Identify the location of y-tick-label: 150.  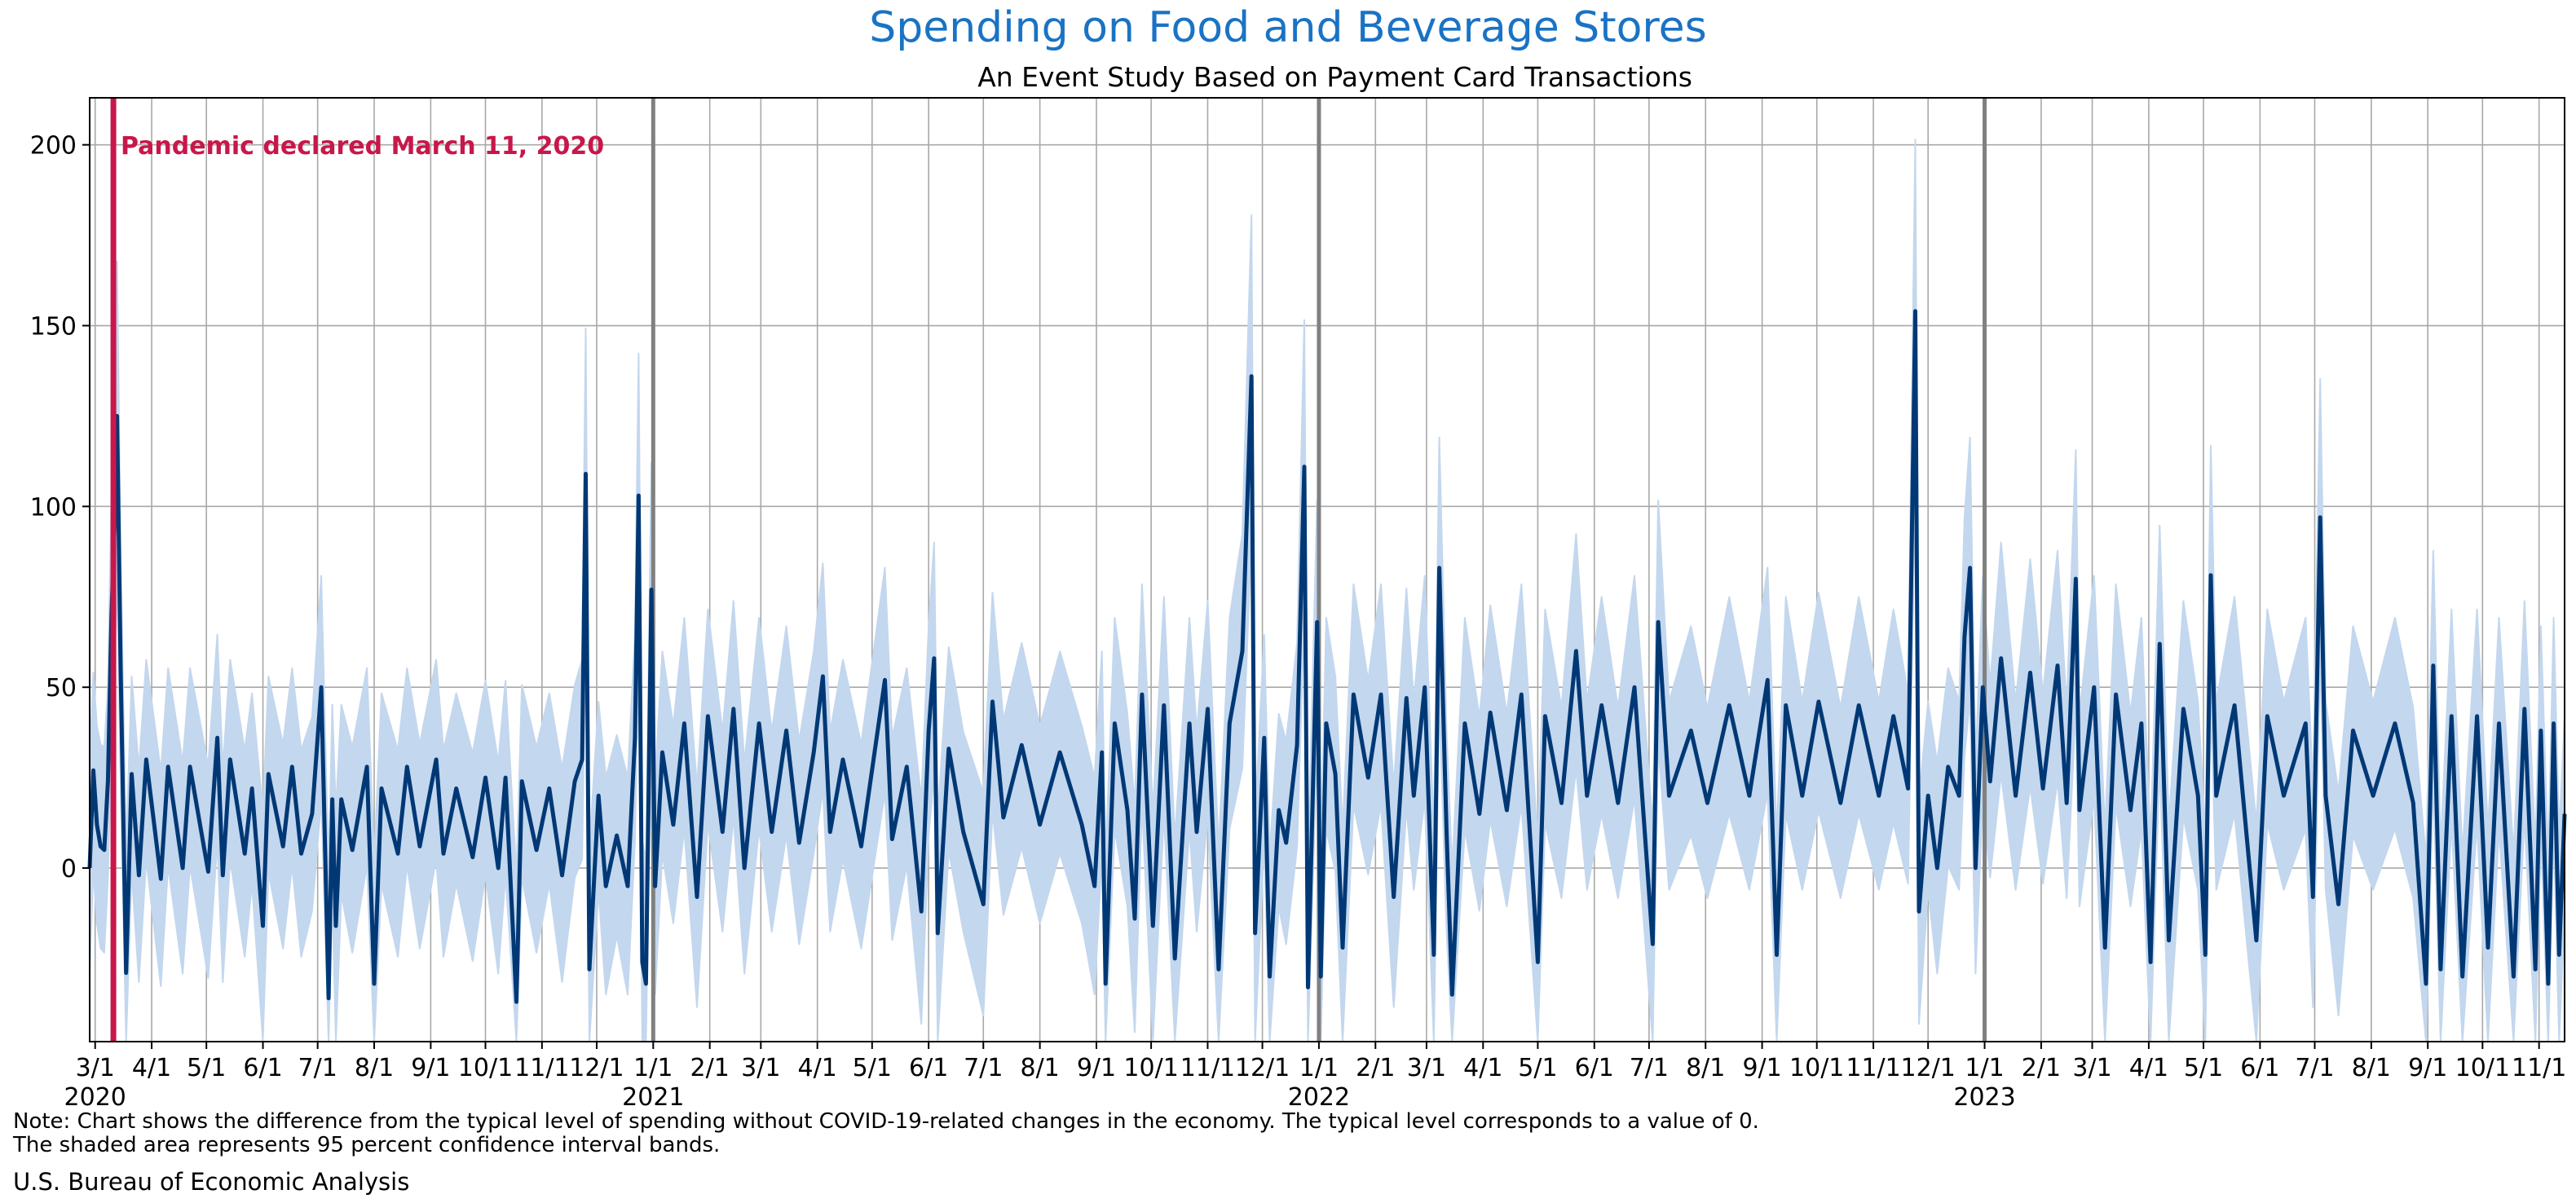
(53, 327).